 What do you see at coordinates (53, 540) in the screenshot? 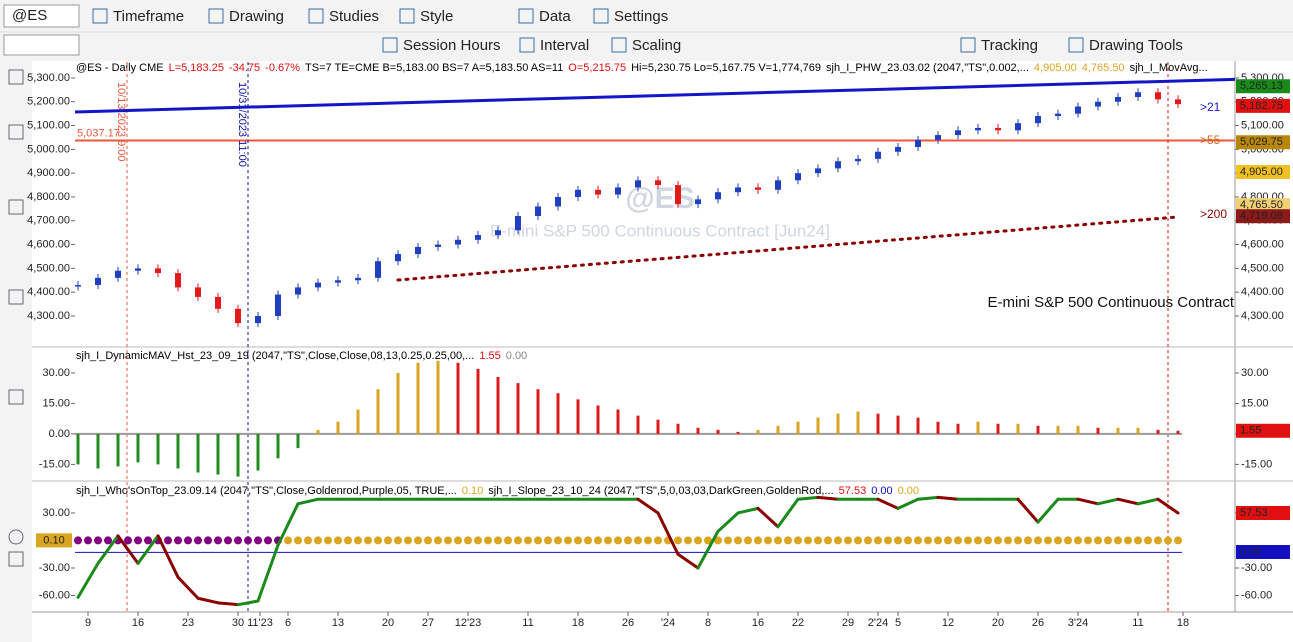
I see `value-box-label: 0.10` at bounding box center [53, 540].